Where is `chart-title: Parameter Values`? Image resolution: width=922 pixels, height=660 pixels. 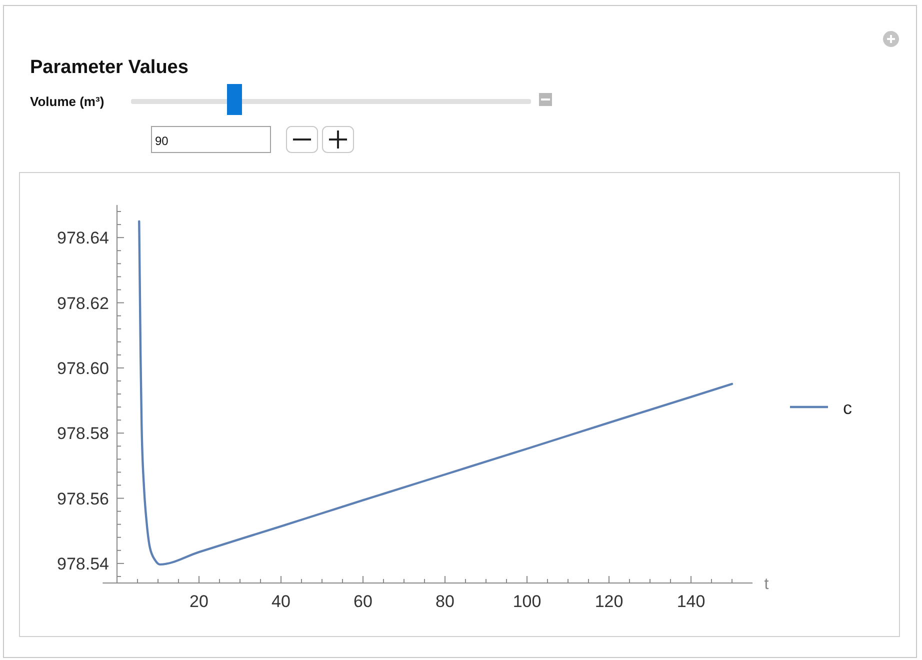
chart-title: Parameter Values is located at coordinates (109, 67).